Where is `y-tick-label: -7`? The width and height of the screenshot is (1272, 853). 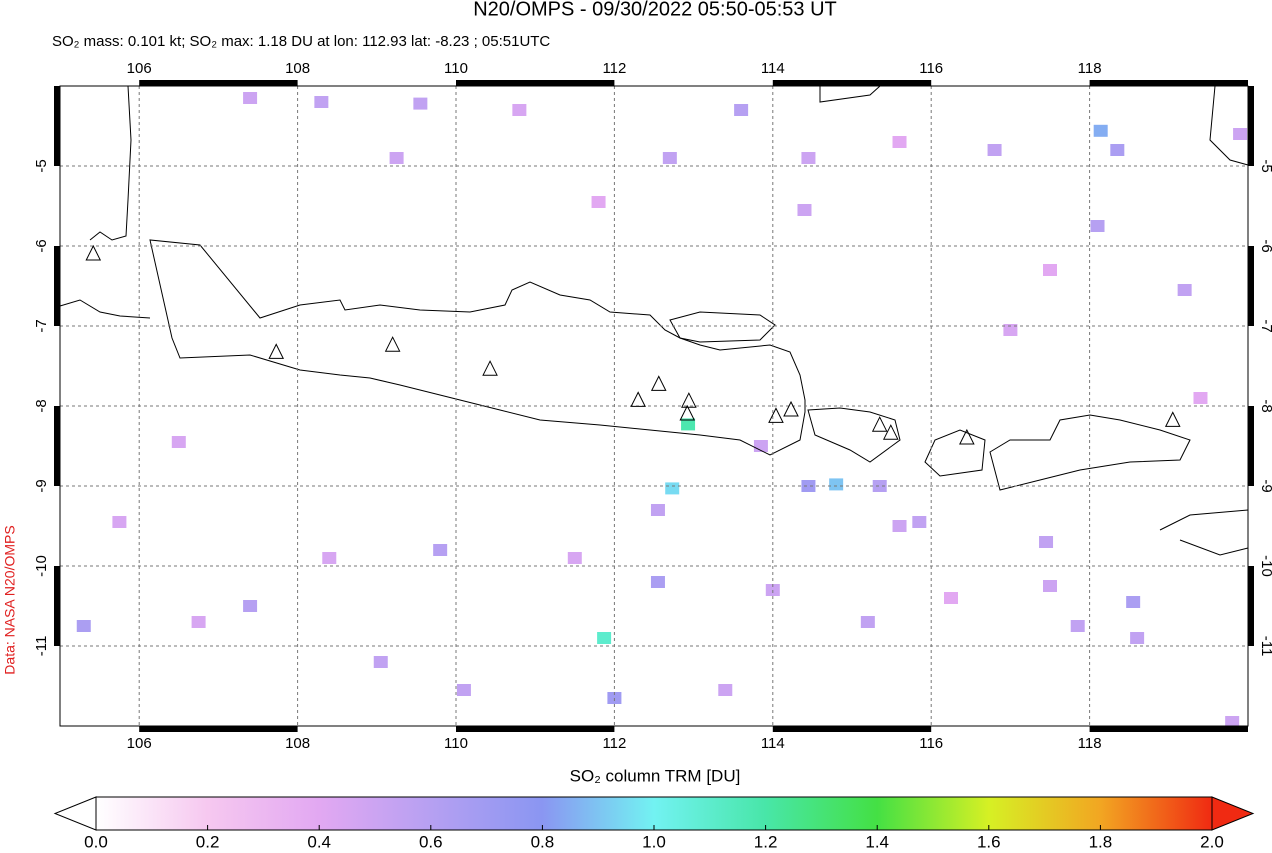 y-tick-label: -7 is located at coordinates (1265, 325).